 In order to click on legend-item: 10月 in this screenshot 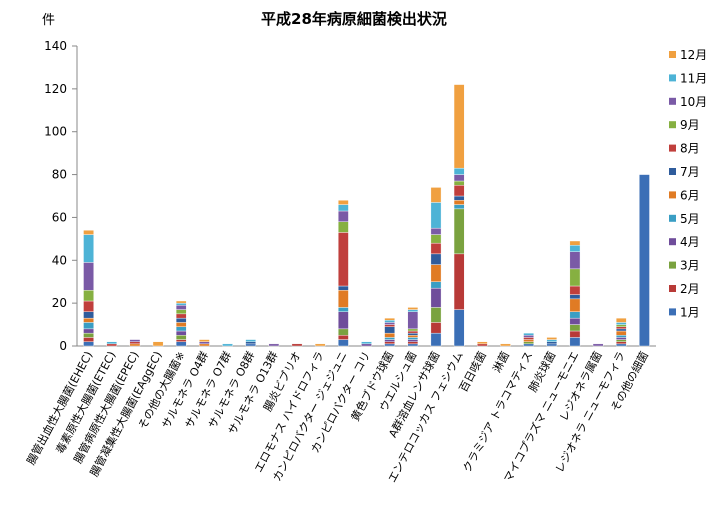, I will do `click(688, 102)`.